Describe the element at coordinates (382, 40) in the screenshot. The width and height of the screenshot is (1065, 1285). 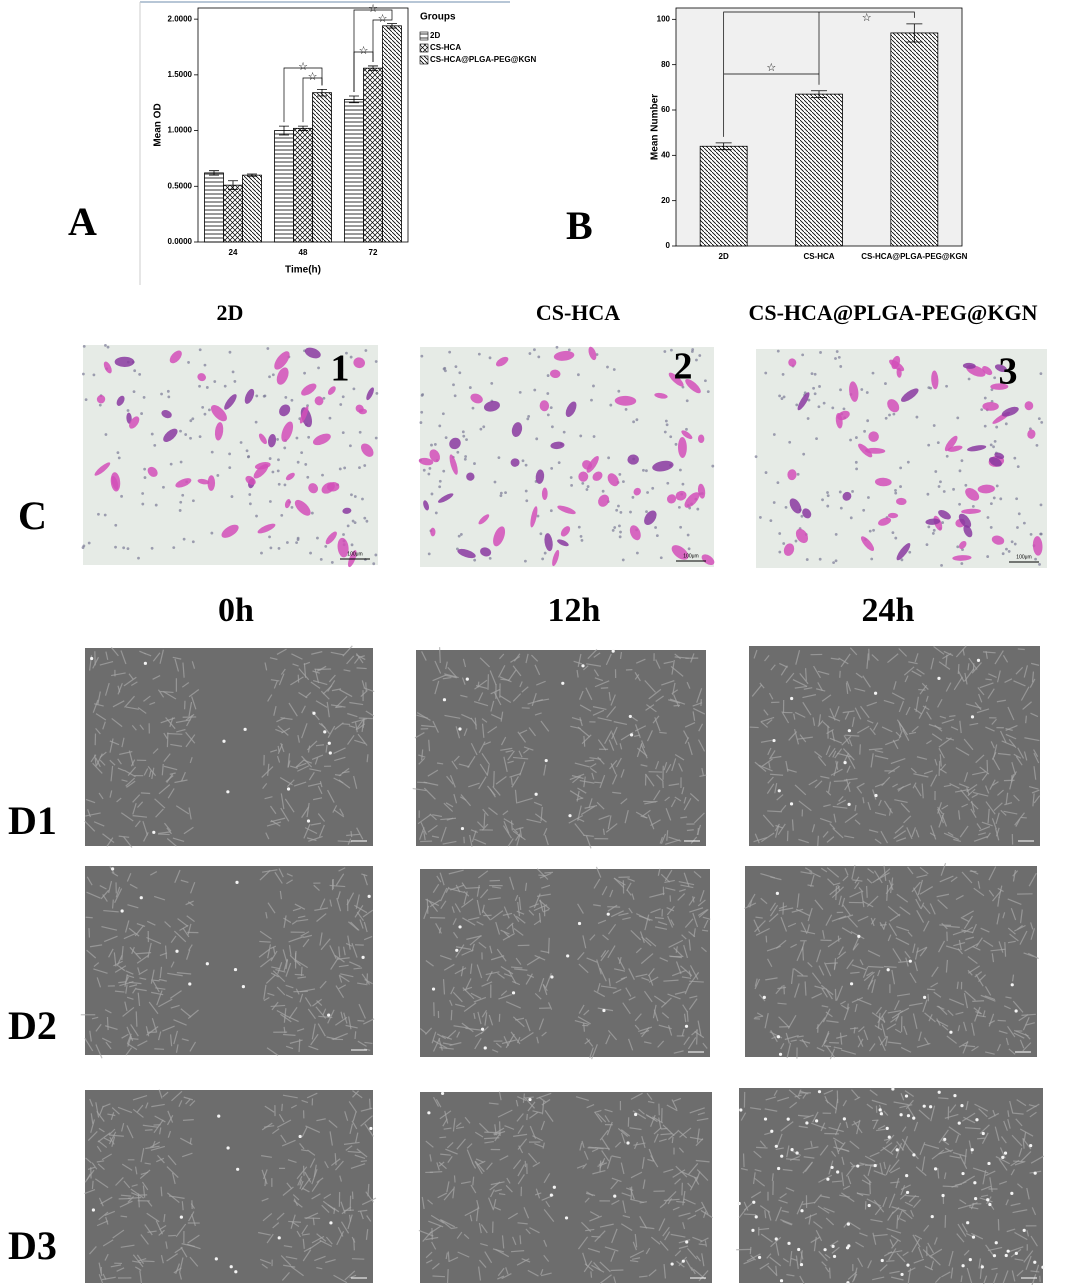
I see `significance-bracket` at that location.